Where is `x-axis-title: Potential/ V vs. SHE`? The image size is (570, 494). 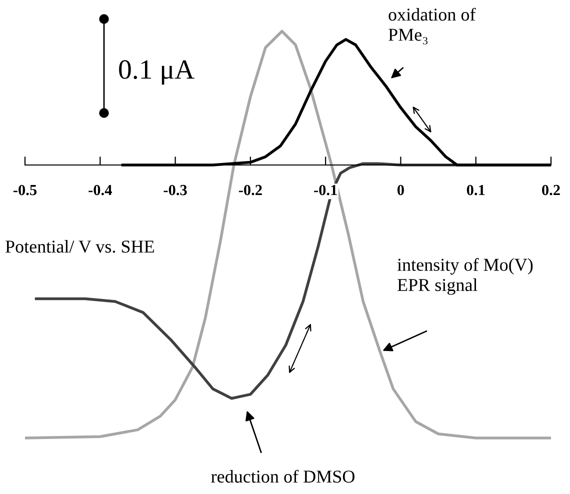
x-axis-title: Potential/ V vs. SHE is located at coordinates (80, 246).